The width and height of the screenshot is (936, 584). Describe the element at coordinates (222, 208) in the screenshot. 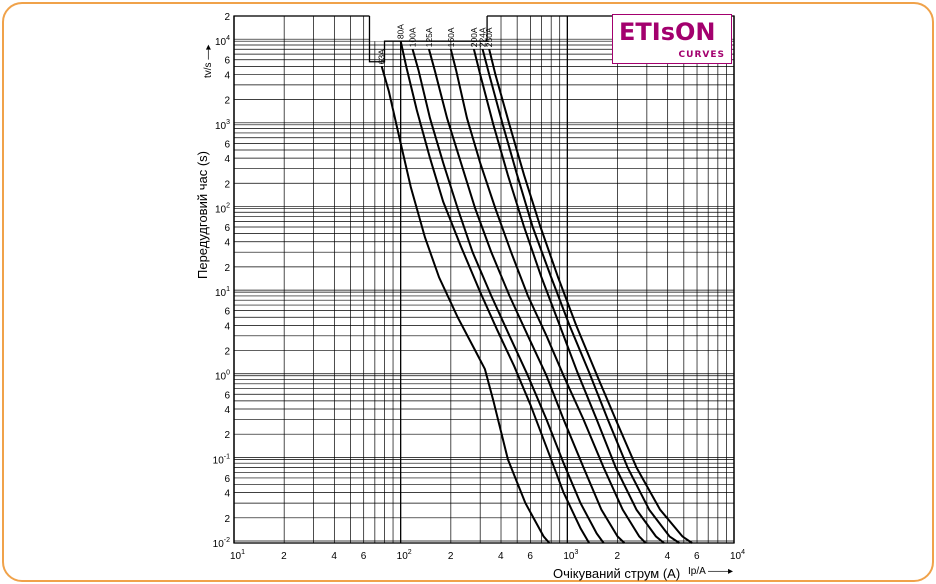

I see `y-tick-label: 10²` at that location.